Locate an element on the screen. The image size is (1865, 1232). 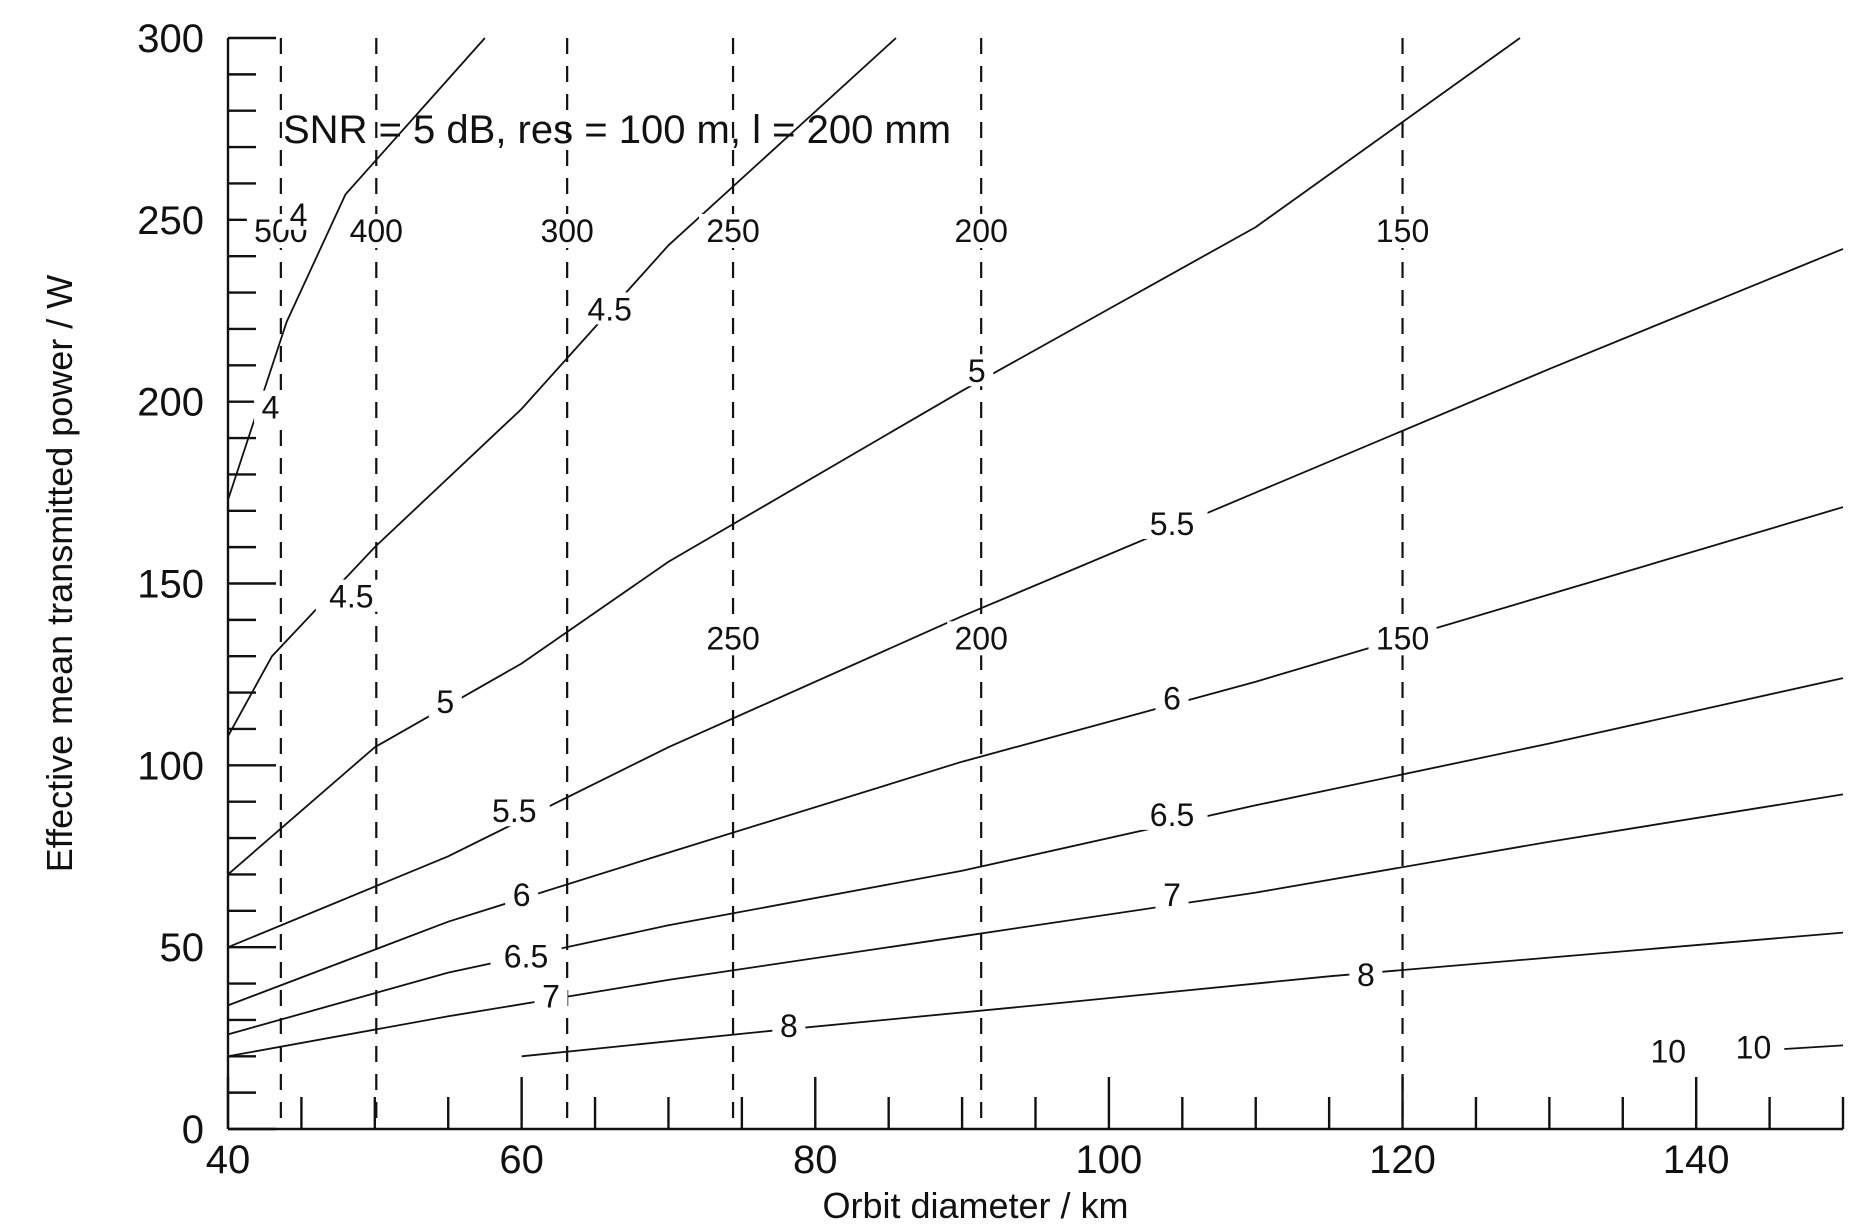
x-tick-label: 120 is located at coordinates (1402, 1160).